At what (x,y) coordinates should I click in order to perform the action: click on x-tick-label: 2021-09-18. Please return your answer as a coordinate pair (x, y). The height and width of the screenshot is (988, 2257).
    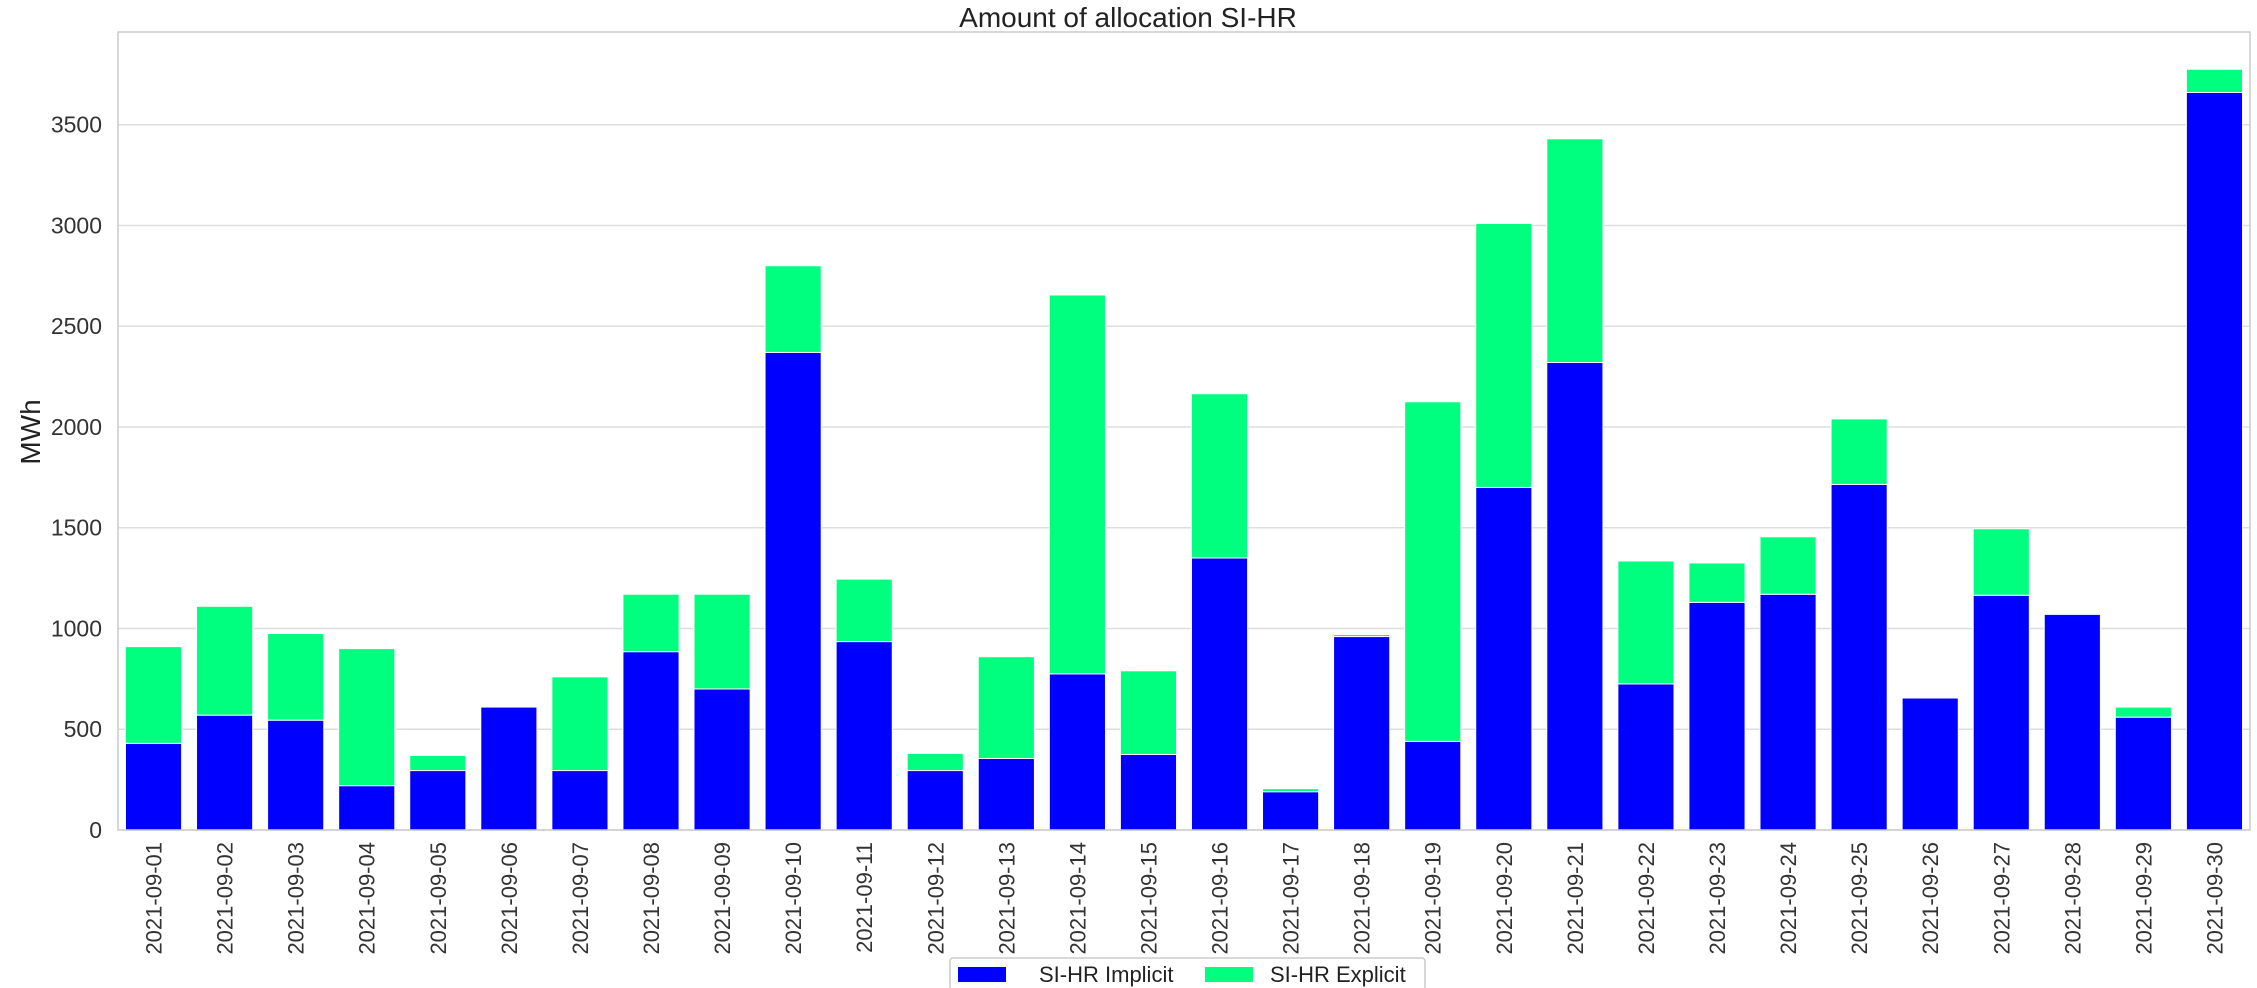
    Looking at the image, I should click on (1362, 898).